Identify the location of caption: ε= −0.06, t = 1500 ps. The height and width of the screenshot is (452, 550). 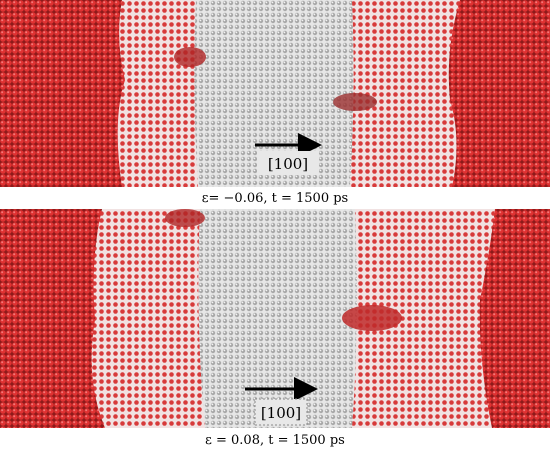
(275, 198).